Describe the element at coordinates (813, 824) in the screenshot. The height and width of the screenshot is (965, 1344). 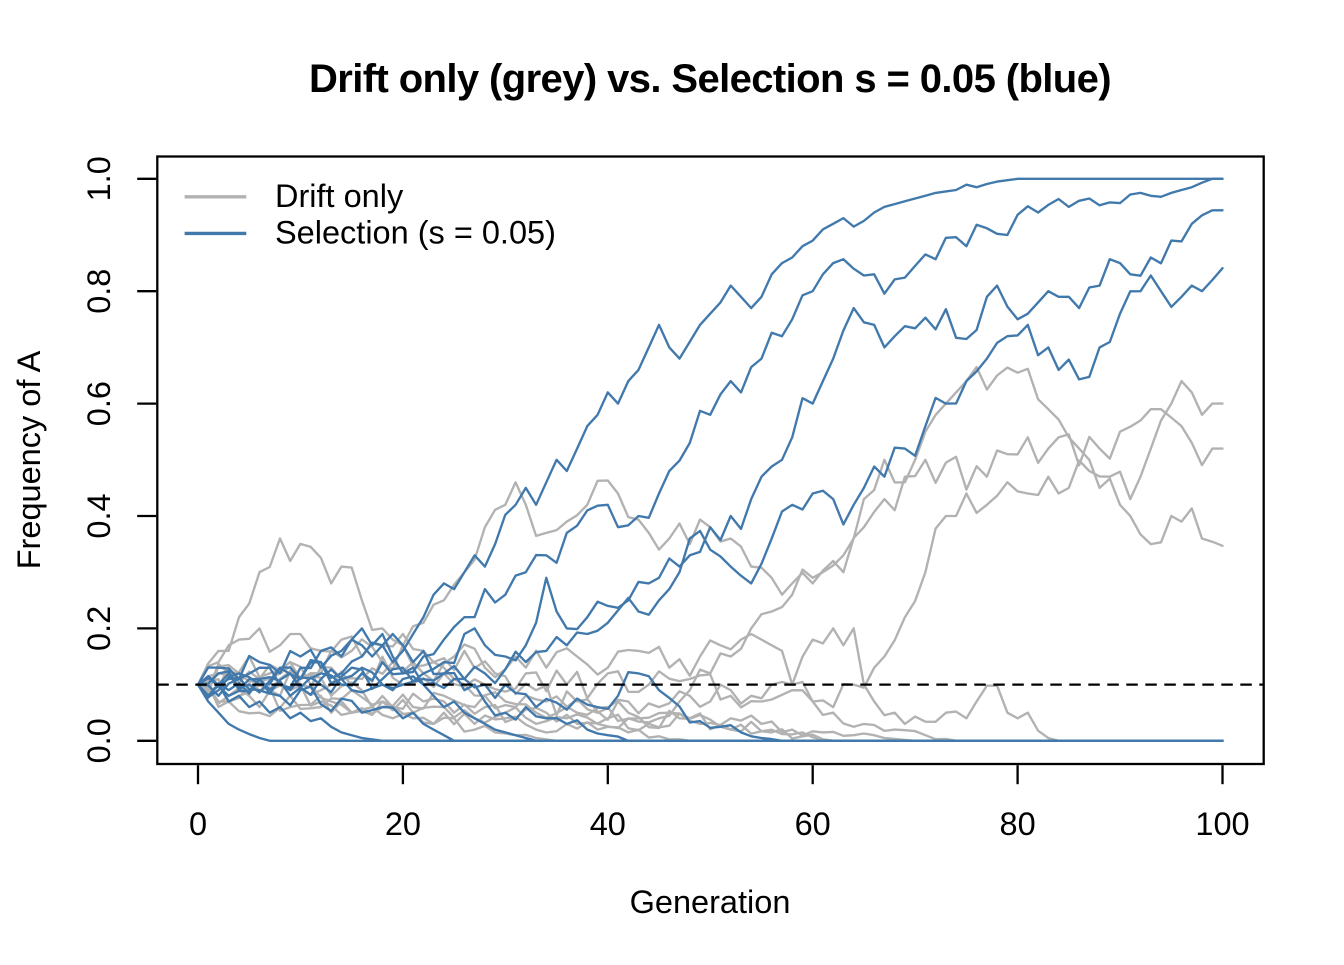
I see `svg-text: 60` at that location.